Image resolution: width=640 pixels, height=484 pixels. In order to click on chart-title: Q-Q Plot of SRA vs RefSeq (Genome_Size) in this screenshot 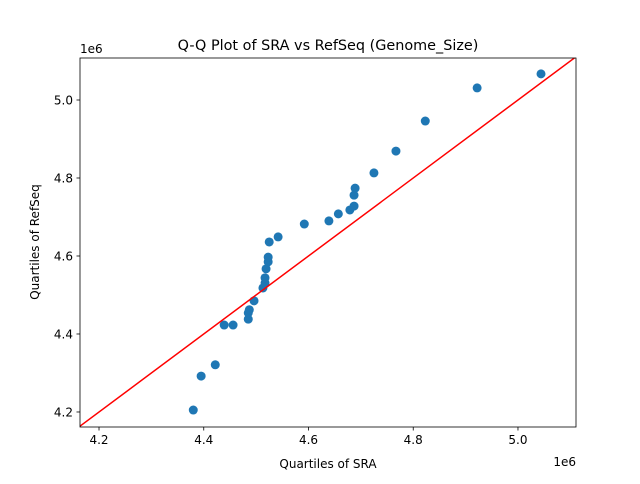, I will do `click(328, 46)`.